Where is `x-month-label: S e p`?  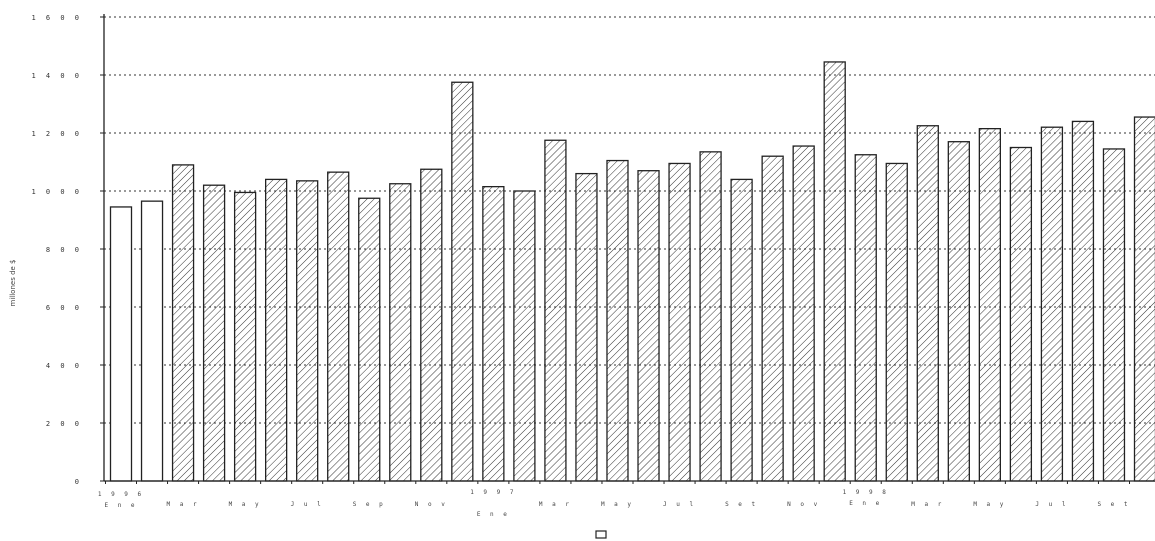 x-month-label: S e p is located at coordinates (369, 504).